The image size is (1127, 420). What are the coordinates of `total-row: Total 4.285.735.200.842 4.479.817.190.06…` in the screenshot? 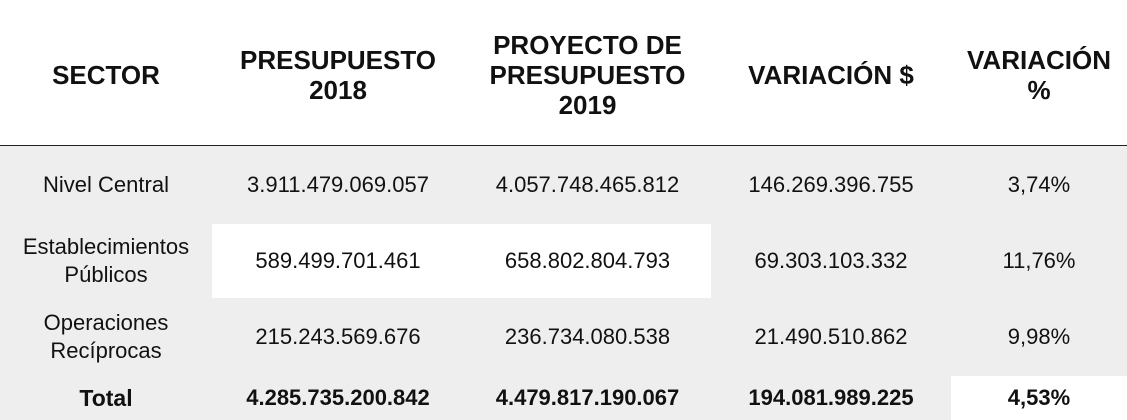 It's located at (563, 398).